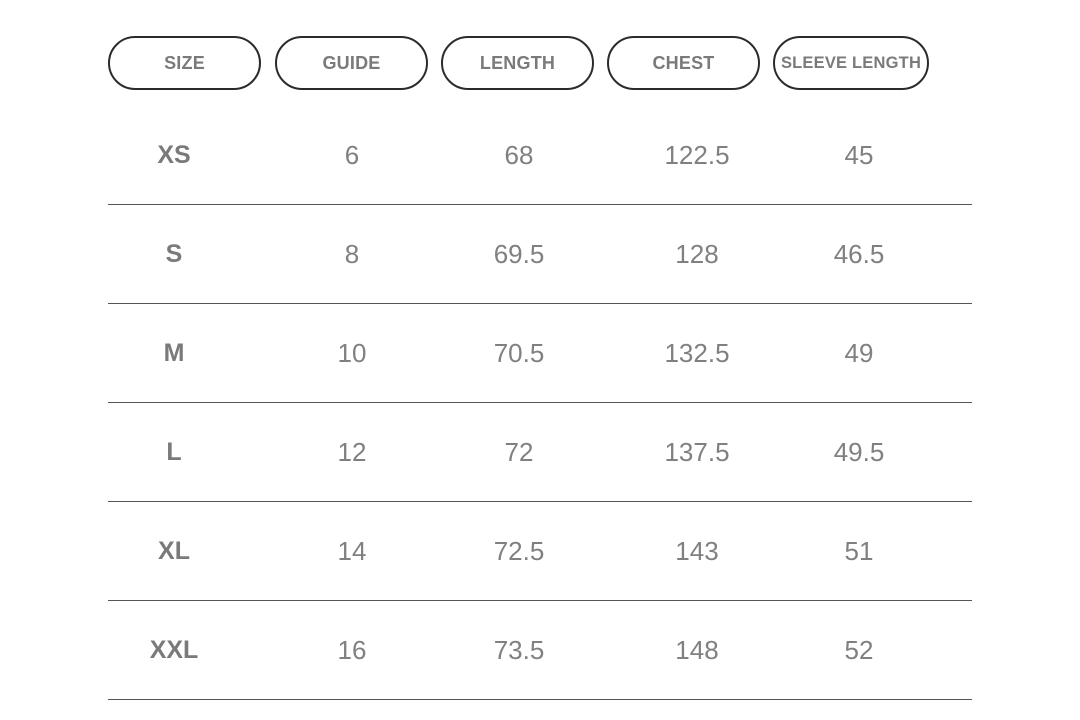  Describe the element at coordinates (519, 550) in the screenshot. I see `length-cell: 72.5` at that location.